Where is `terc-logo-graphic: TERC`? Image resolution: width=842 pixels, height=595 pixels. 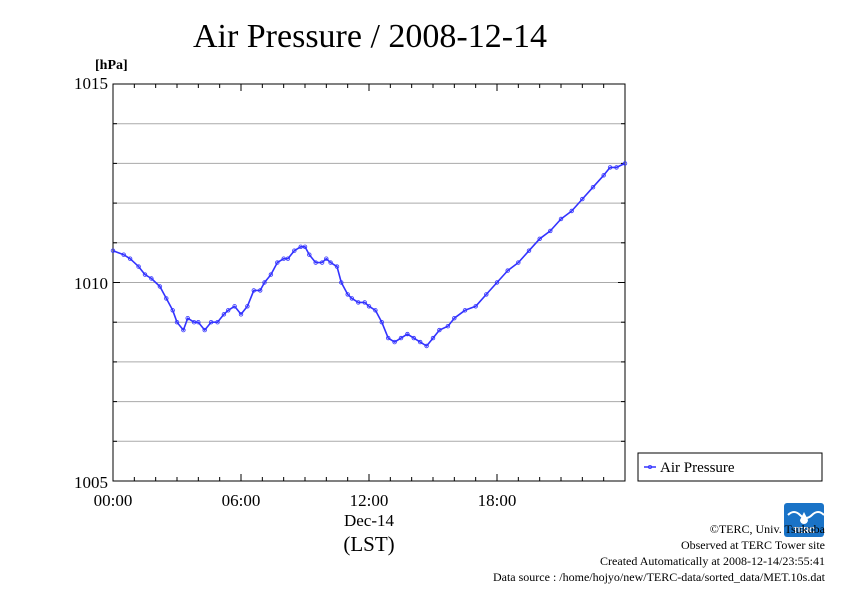
terc-logo-graphic: TERC is located at coordinates (804, 520).